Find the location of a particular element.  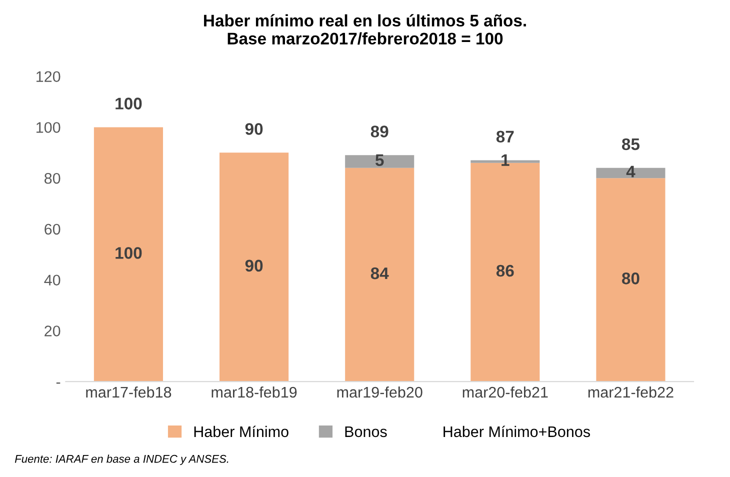

data-label: 4 is located at coordinates (631, 172).